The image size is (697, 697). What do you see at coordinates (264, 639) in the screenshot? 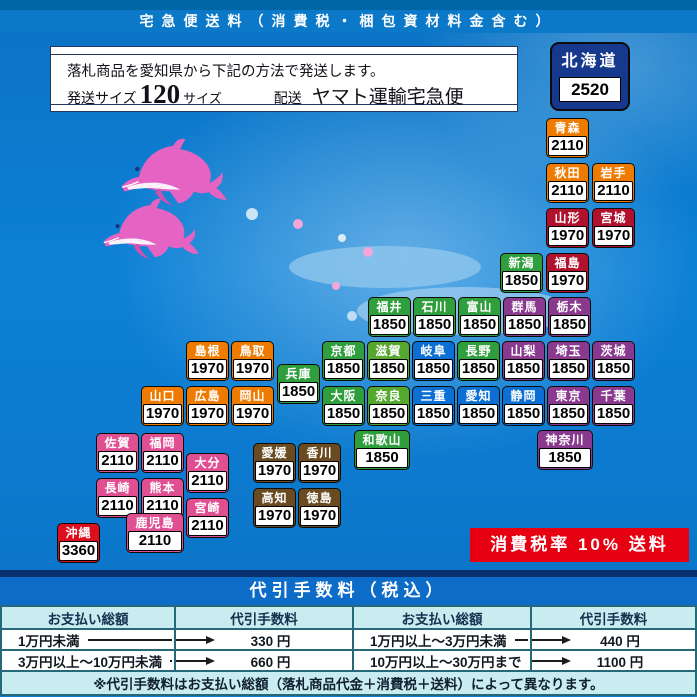
I see `fee-amount-cell: 330 円` at bounding box center [264, 639].